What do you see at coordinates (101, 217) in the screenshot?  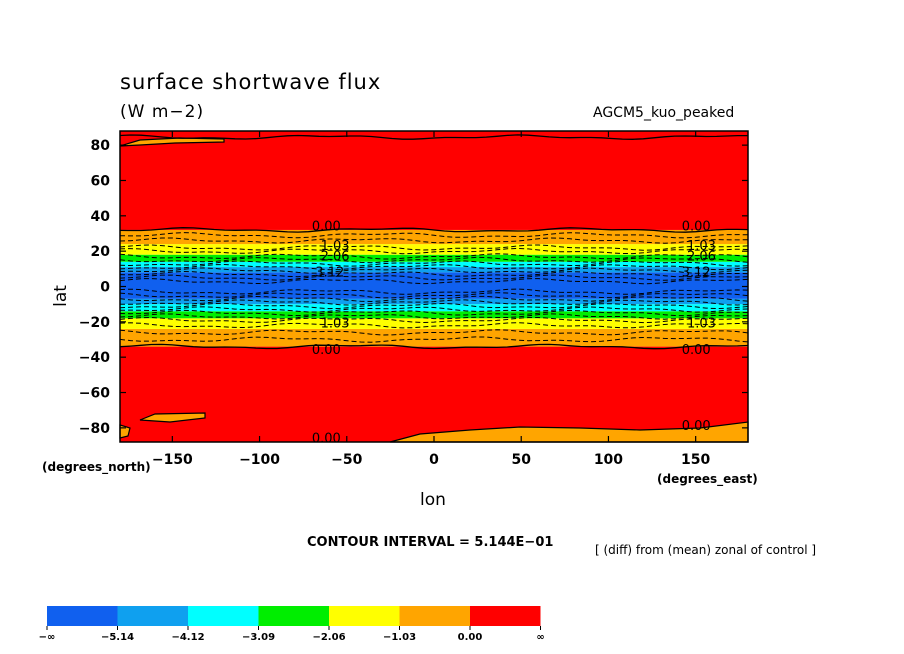 I see `y-tick-label: 40` at bounding box center [101, 217].